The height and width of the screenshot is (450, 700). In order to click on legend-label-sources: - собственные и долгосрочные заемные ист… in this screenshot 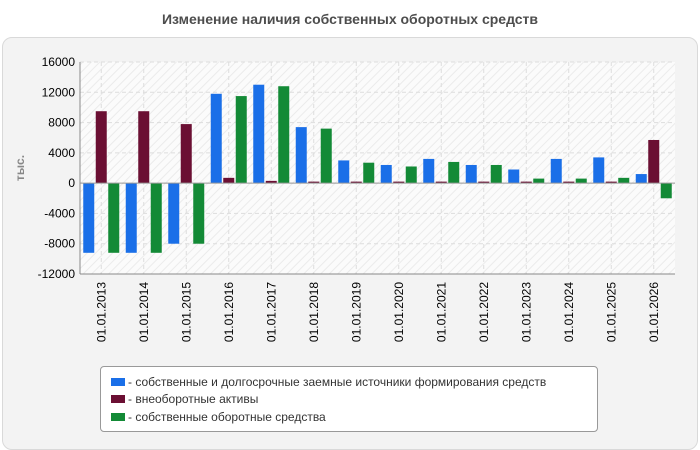, I will do `click(337, 382)`.